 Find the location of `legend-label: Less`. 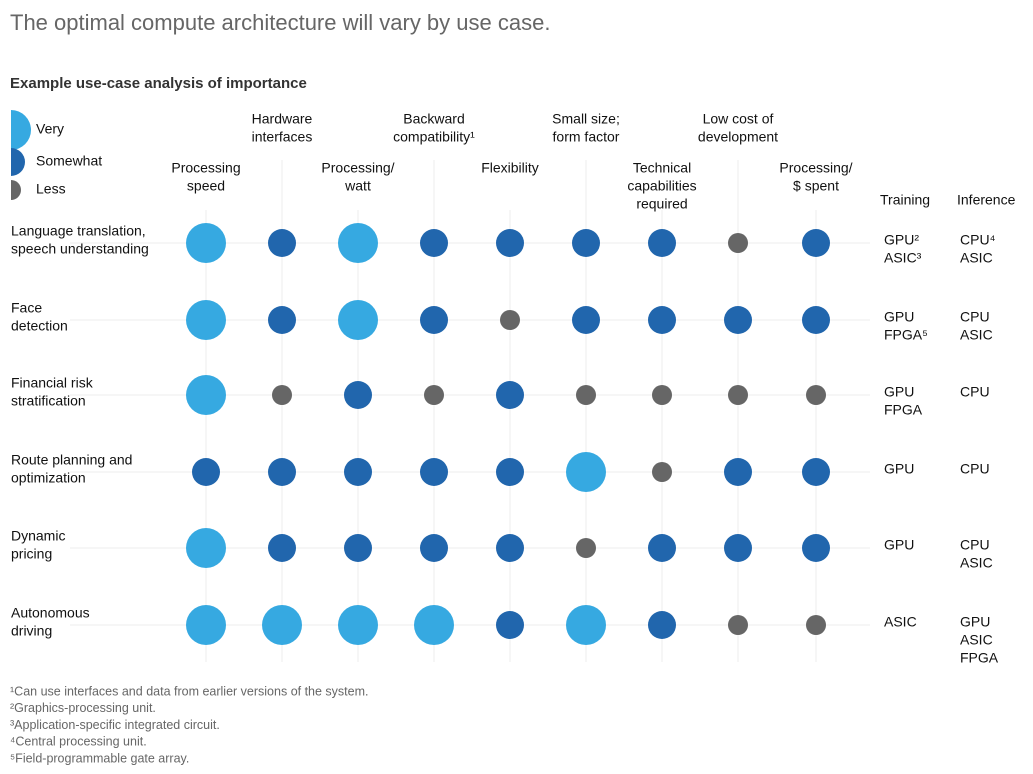

legend-label: Less is located at coordinates (51, 189).